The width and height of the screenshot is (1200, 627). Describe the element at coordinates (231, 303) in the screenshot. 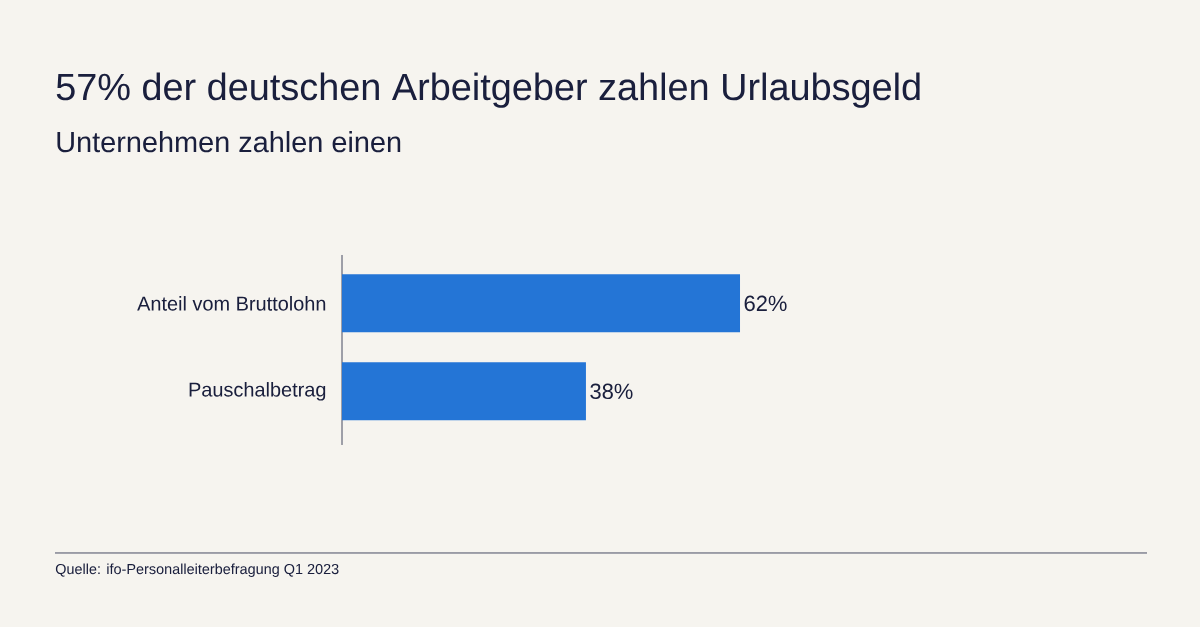

I see `y-tick-label: Anteil vom Bruttolohn` at that location.